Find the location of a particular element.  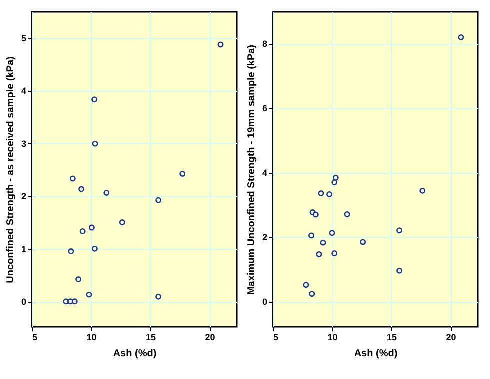

y-tick-label: 3 is located at coordinates (23, 143).